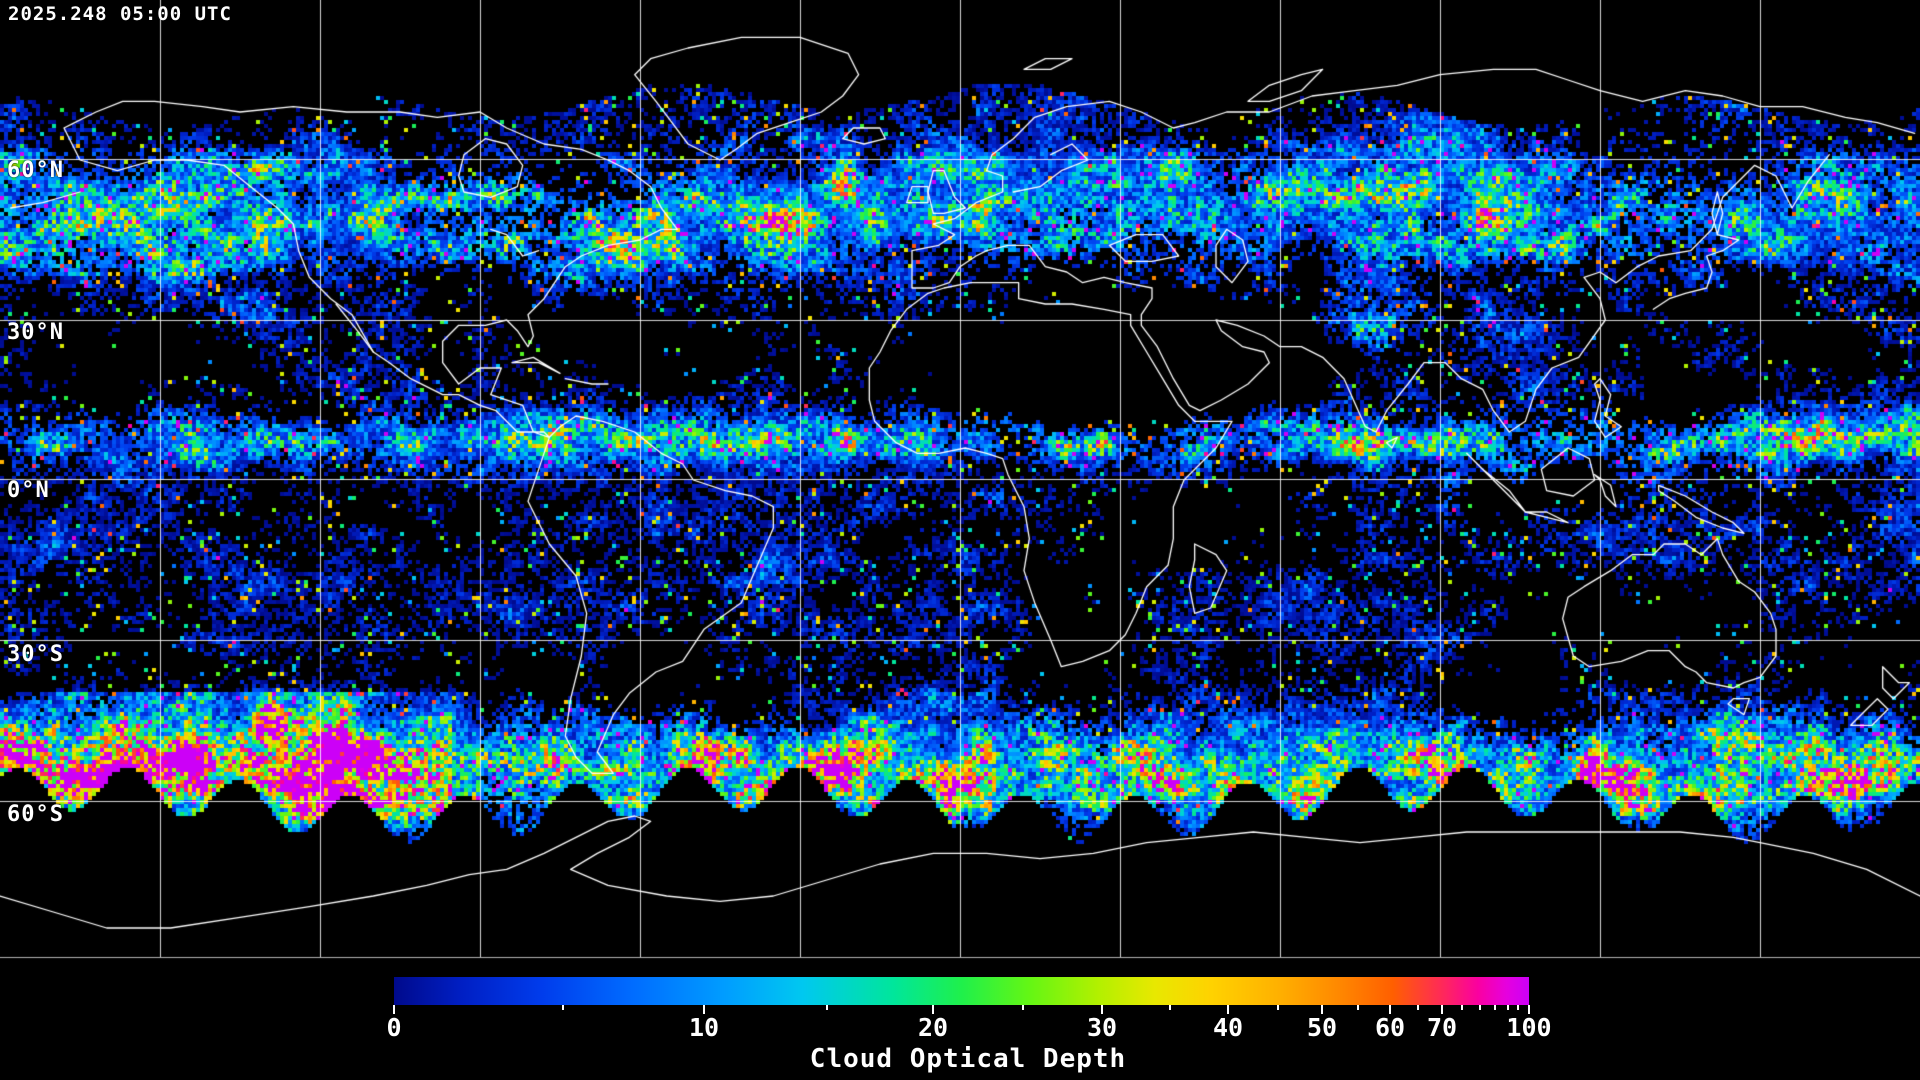 Image resolution: width=1920 pixels, height=1080 pixels. What do you see at coordinates (933, 1027) in the screenshot?
I see `colorbar-tick-label: 20` at bounding box center [933, 1027].